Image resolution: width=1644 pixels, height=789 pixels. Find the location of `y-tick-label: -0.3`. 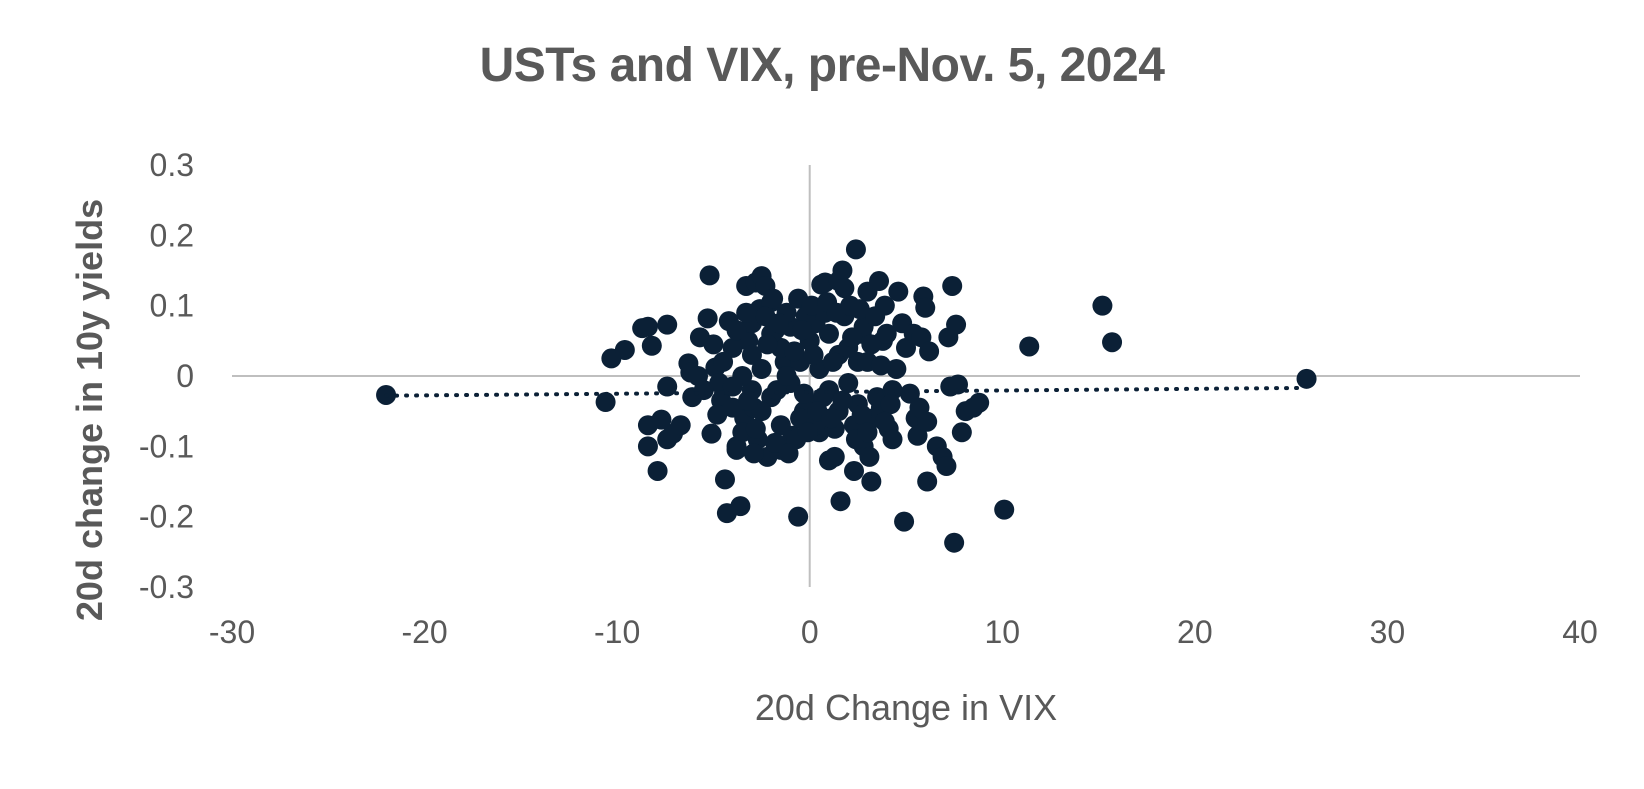

y-tick-label: -0.3 is located at coordinates (166, 587).